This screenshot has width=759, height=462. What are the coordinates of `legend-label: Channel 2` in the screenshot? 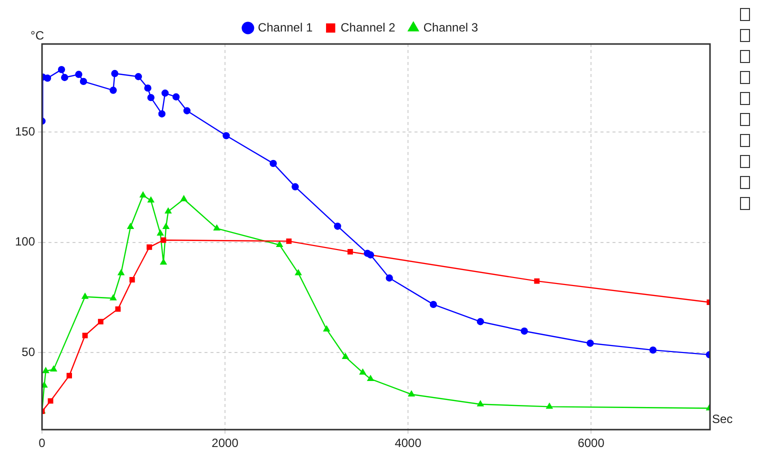 It's located at (368, 27).